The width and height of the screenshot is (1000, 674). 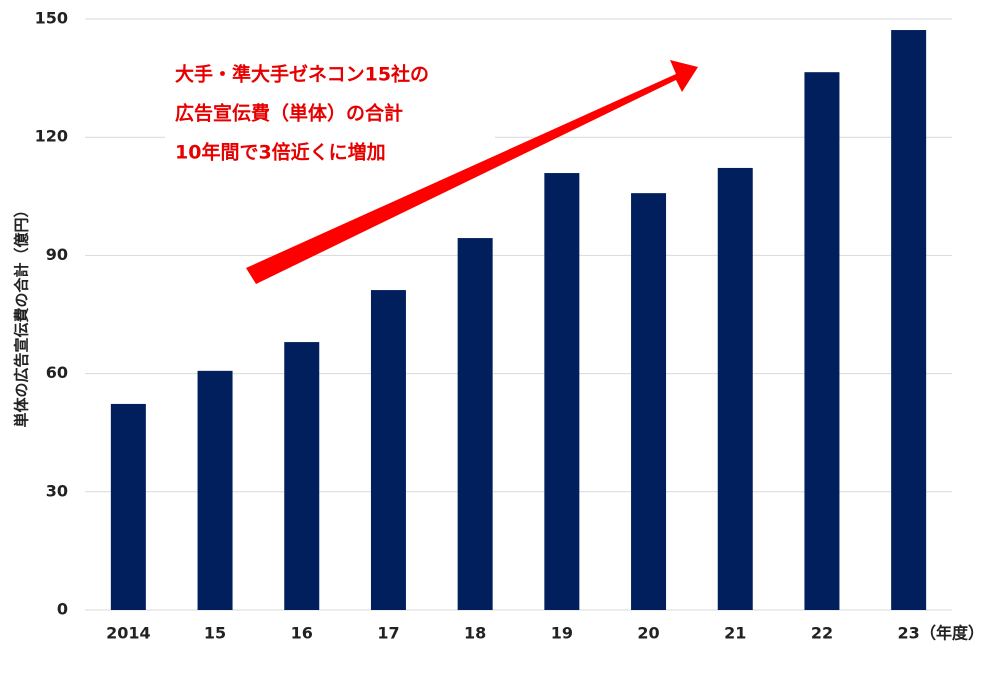 What do you see at coordinates (388, 633) in the screenshot?
I see `x-tick-label: 17` at bounding box center [388, 633].